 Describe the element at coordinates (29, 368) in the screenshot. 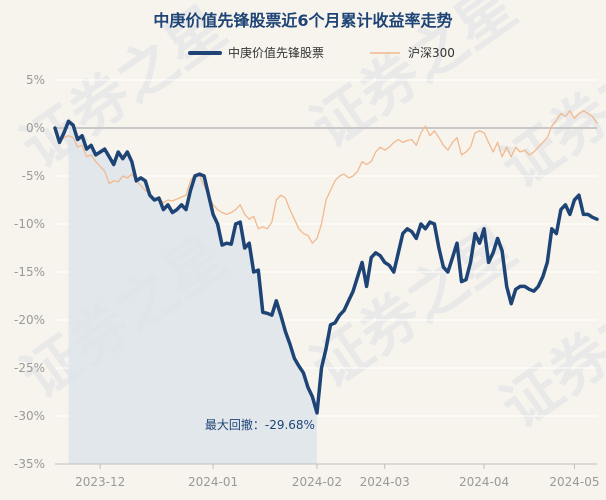

I see `y-tick-label-6: -25%` at that location.